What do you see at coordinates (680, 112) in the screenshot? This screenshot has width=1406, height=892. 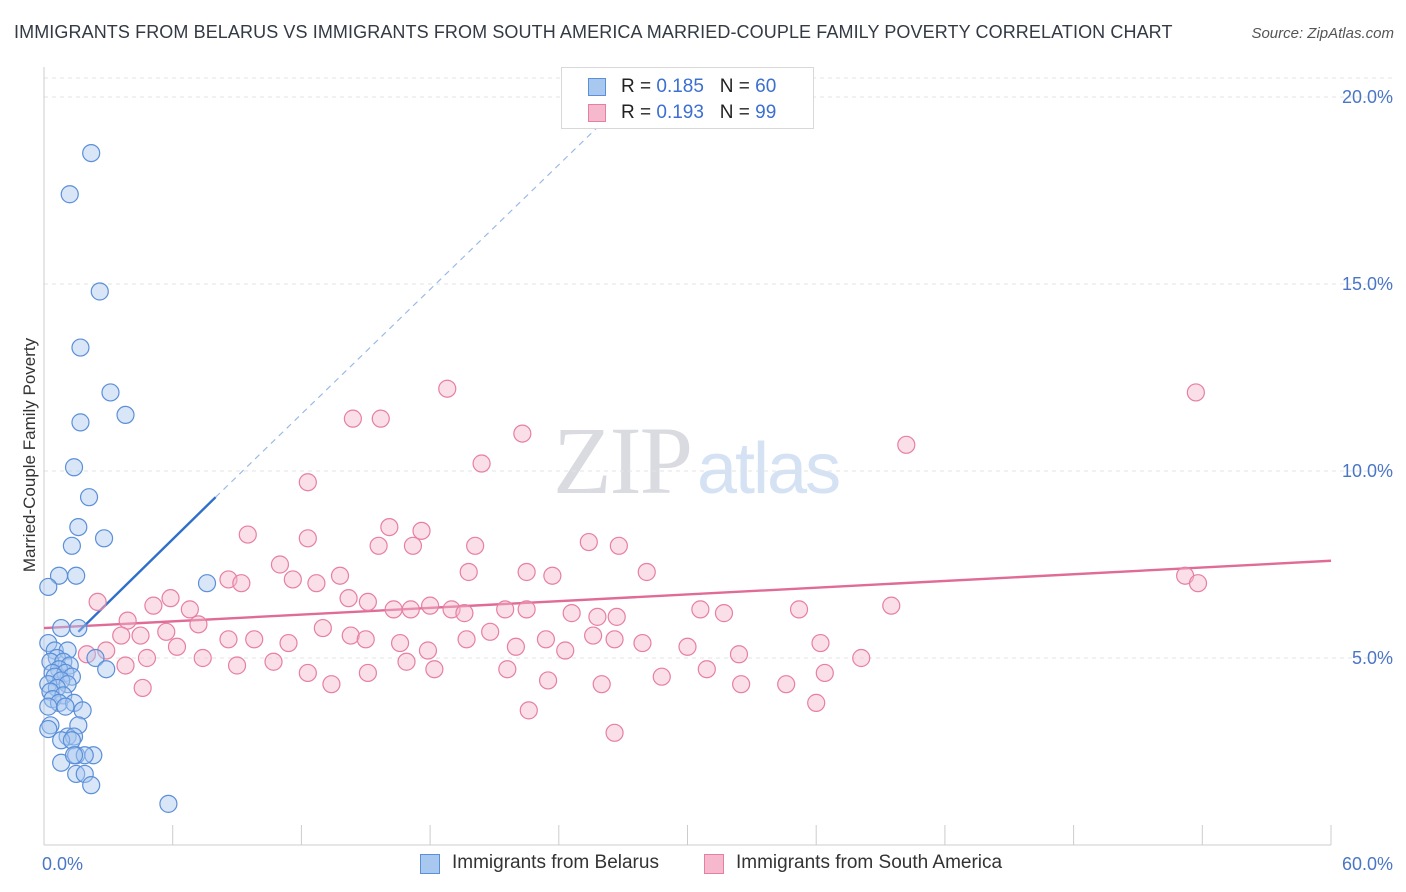 I see `legend-r-value-south-america: 0.193` at bounding box center [680, 112].